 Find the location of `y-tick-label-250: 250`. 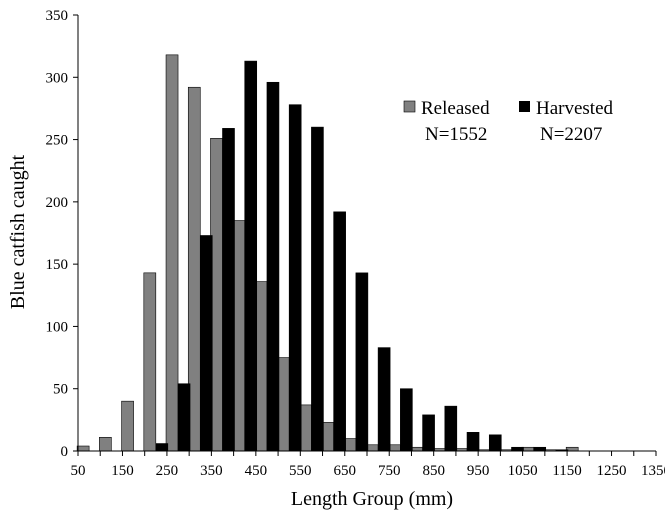

y-tick-label-250: 250 is located at coordinates (57, 141).